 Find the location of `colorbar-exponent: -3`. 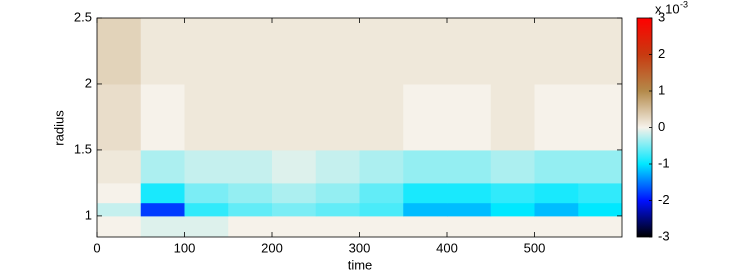

colorbar-exponent: -3 is located at coordinates (684, 4).